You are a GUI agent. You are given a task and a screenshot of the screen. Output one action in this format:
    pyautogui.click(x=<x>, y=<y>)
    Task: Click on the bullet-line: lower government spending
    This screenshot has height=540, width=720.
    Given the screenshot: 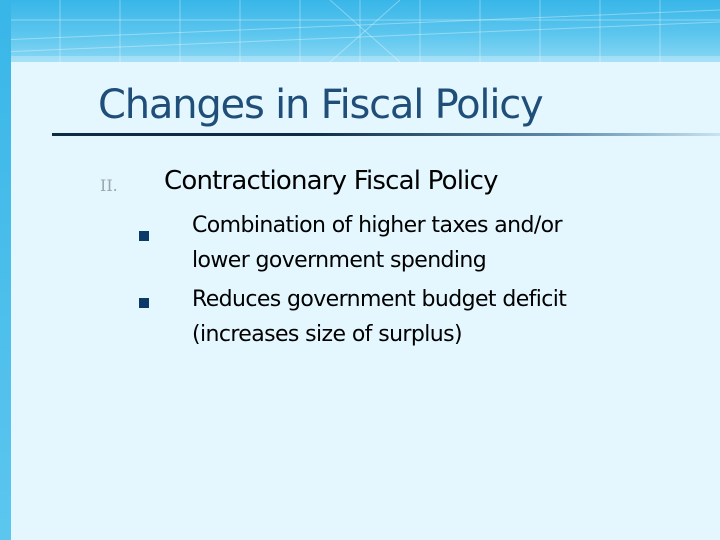 What is the action you would take?
    pyautogui.click(x=339, y=260)
    